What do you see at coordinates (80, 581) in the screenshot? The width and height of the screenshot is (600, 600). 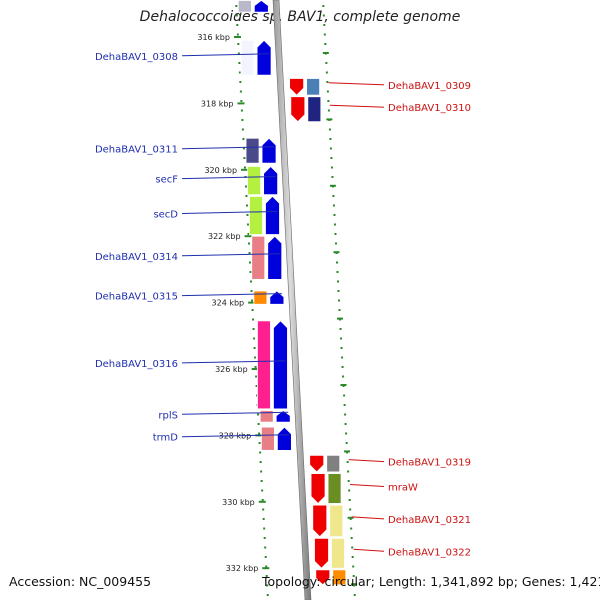 I see `accession-label: Accession: NC_009455` at bounding box center [80, 581].